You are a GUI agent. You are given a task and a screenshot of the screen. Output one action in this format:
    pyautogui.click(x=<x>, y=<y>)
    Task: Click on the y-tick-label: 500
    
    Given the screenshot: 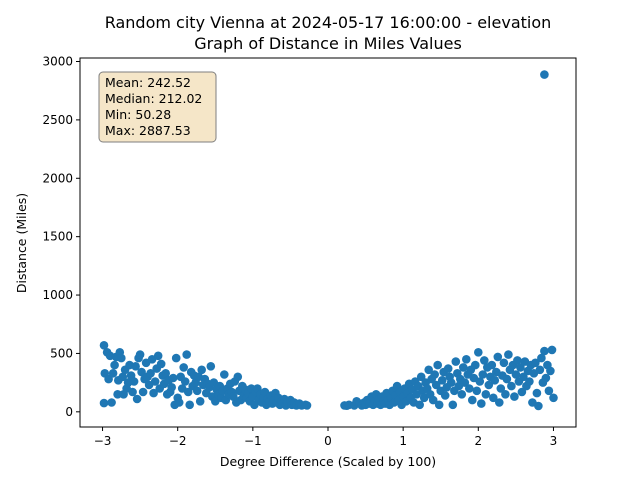 What is the action you would take?
    pyautogui.click(x=61, y=353)
    